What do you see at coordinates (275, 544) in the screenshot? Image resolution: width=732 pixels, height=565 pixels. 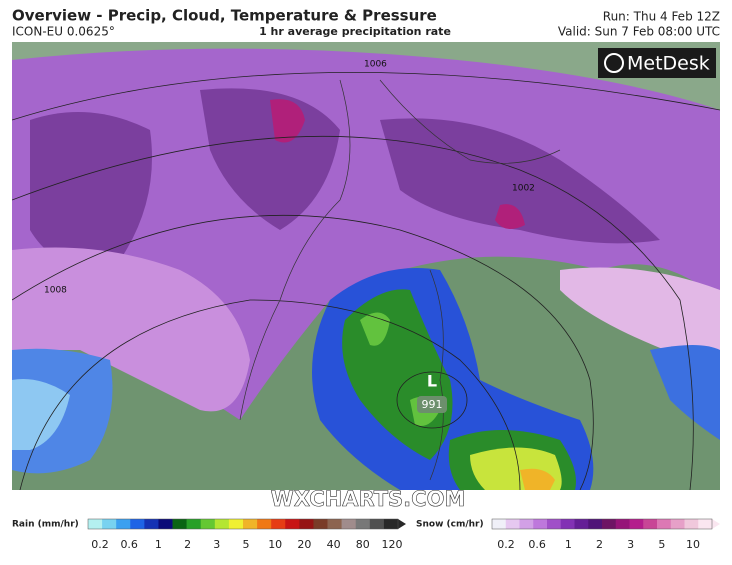 I see `rain-tick-label: 10` at bounding box center [275, 544].